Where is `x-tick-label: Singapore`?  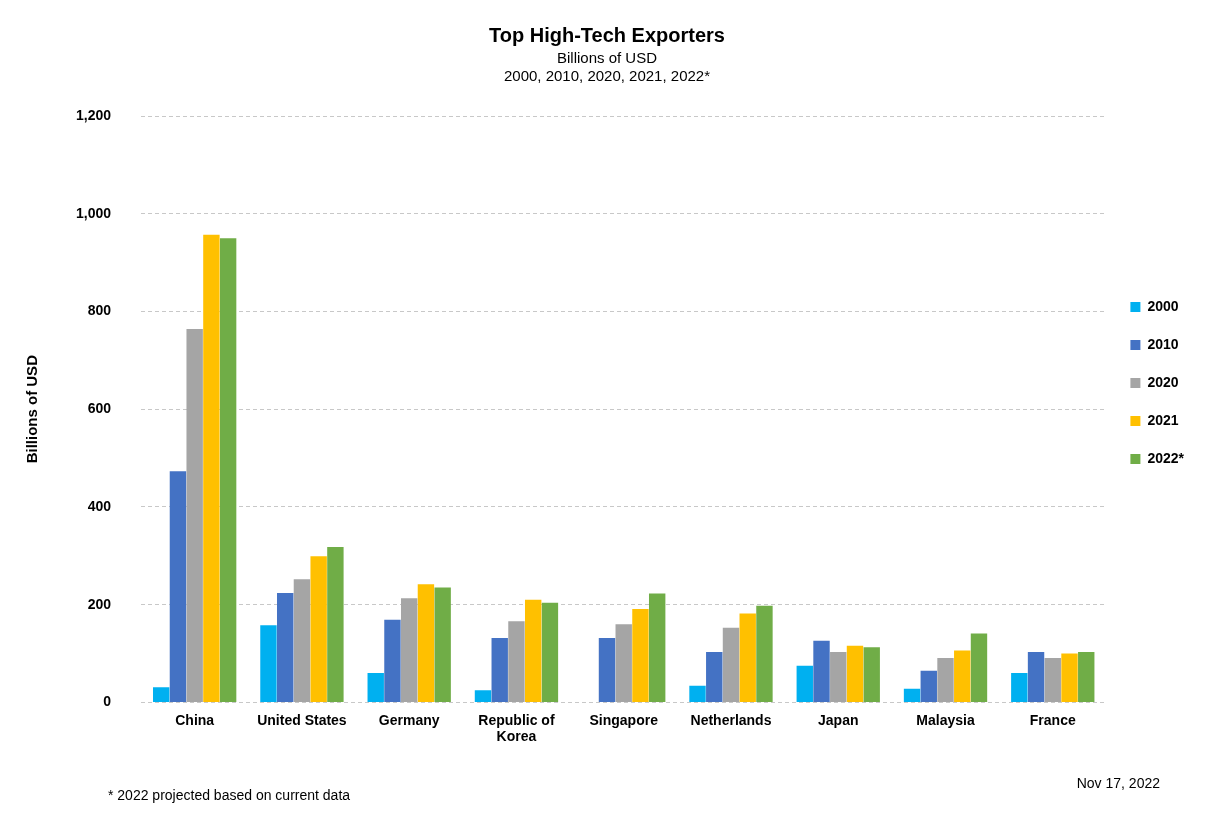 x-tick-label: Singapore is located at coordinates (624, 719).